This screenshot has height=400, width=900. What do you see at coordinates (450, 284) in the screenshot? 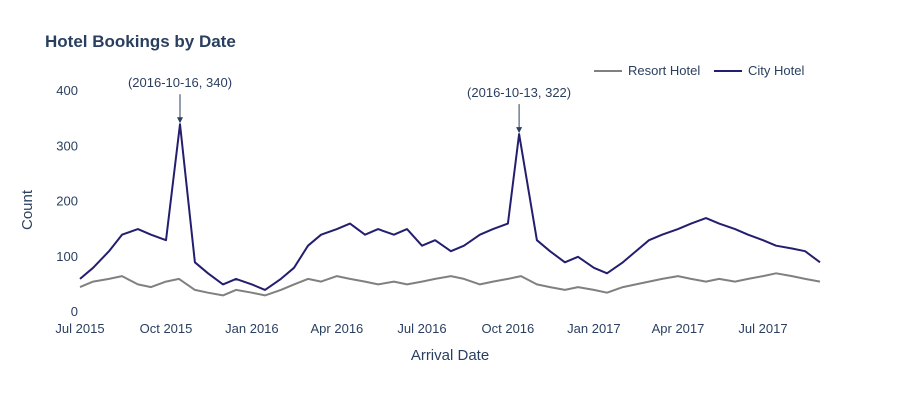
I see `series-line-resort-hotel` at bounding box center [450, 284].